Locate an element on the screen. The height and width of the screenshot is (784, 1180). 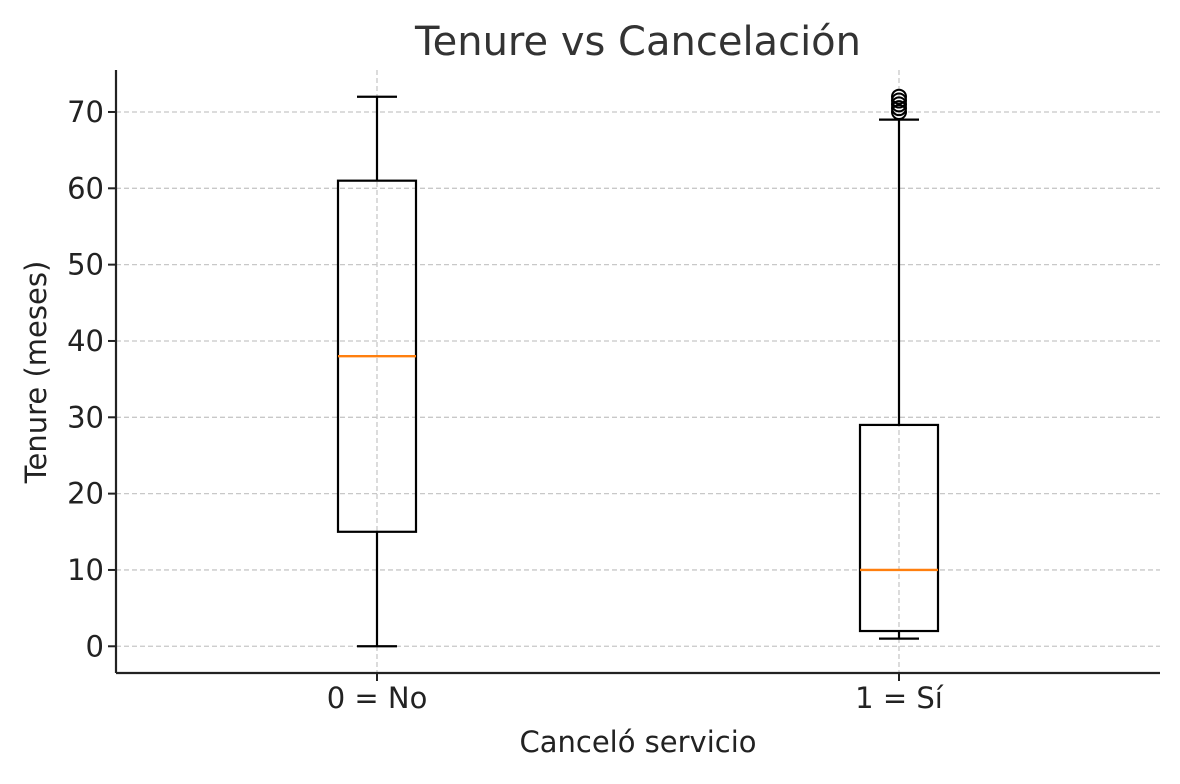
y-tick-label: 0 is located at coordinates (95, 646).